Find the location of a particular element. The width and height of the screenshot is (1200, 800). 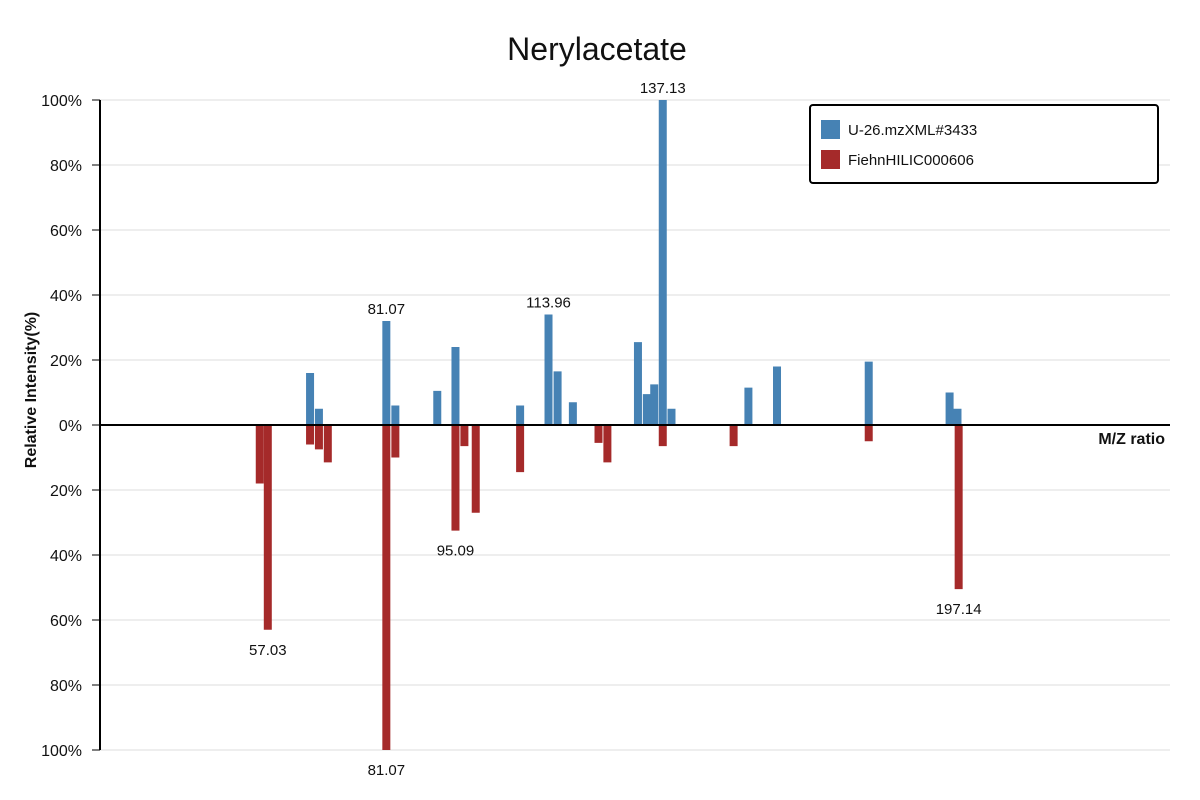

y-axis-ticks: 100% 80% 60% 40% 20% 0% 20% 40% 60% 80% 100% is located at coordinates (70, 426).